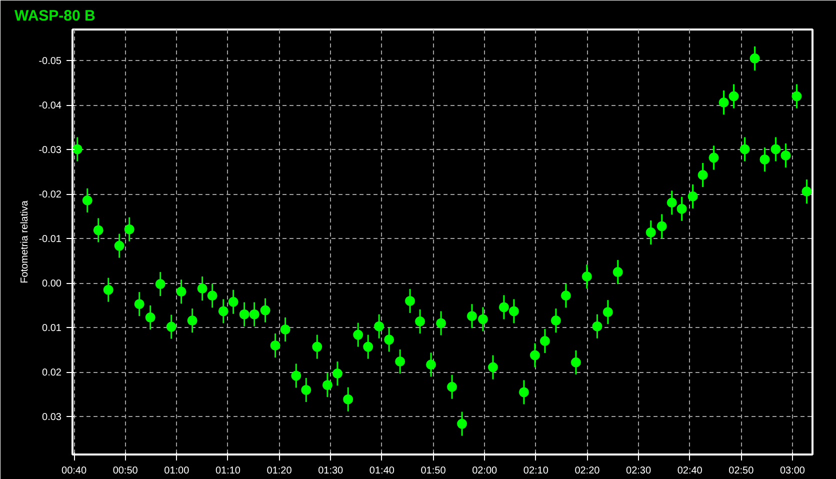  Describe the element at coordinates (741, 471) in the screenshot. I see `x-tick-label: 02:50` at that location.